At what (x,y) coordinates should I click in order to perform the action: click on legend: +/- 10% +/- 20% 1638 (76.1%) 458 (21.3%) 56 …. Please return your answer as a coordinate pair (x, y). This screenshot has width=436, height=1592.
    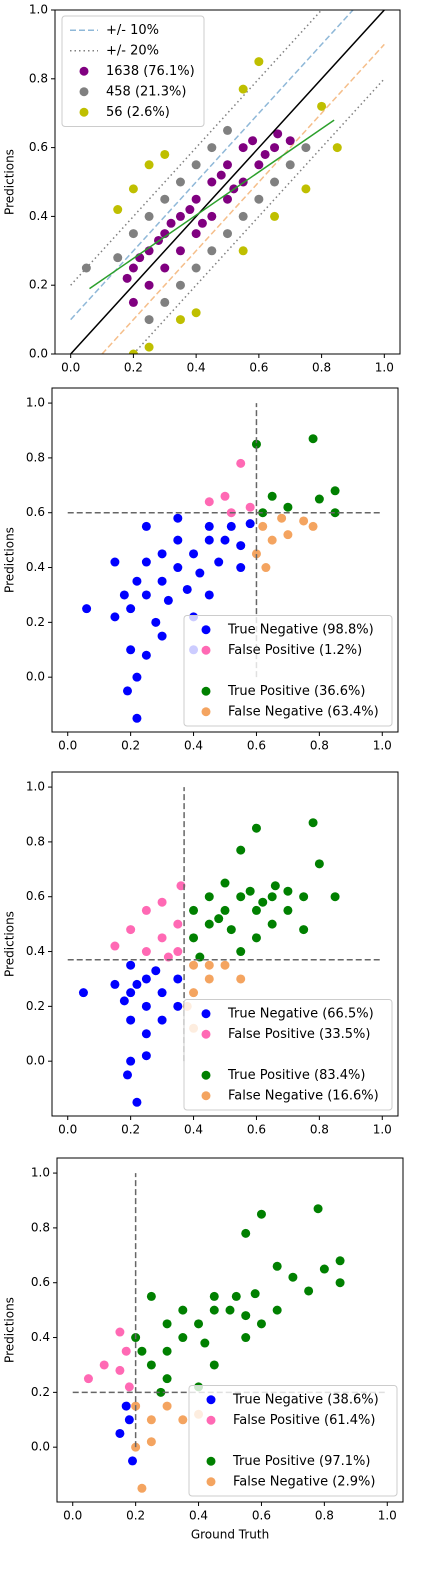
    Looking at the image, I should click on (133, 71).